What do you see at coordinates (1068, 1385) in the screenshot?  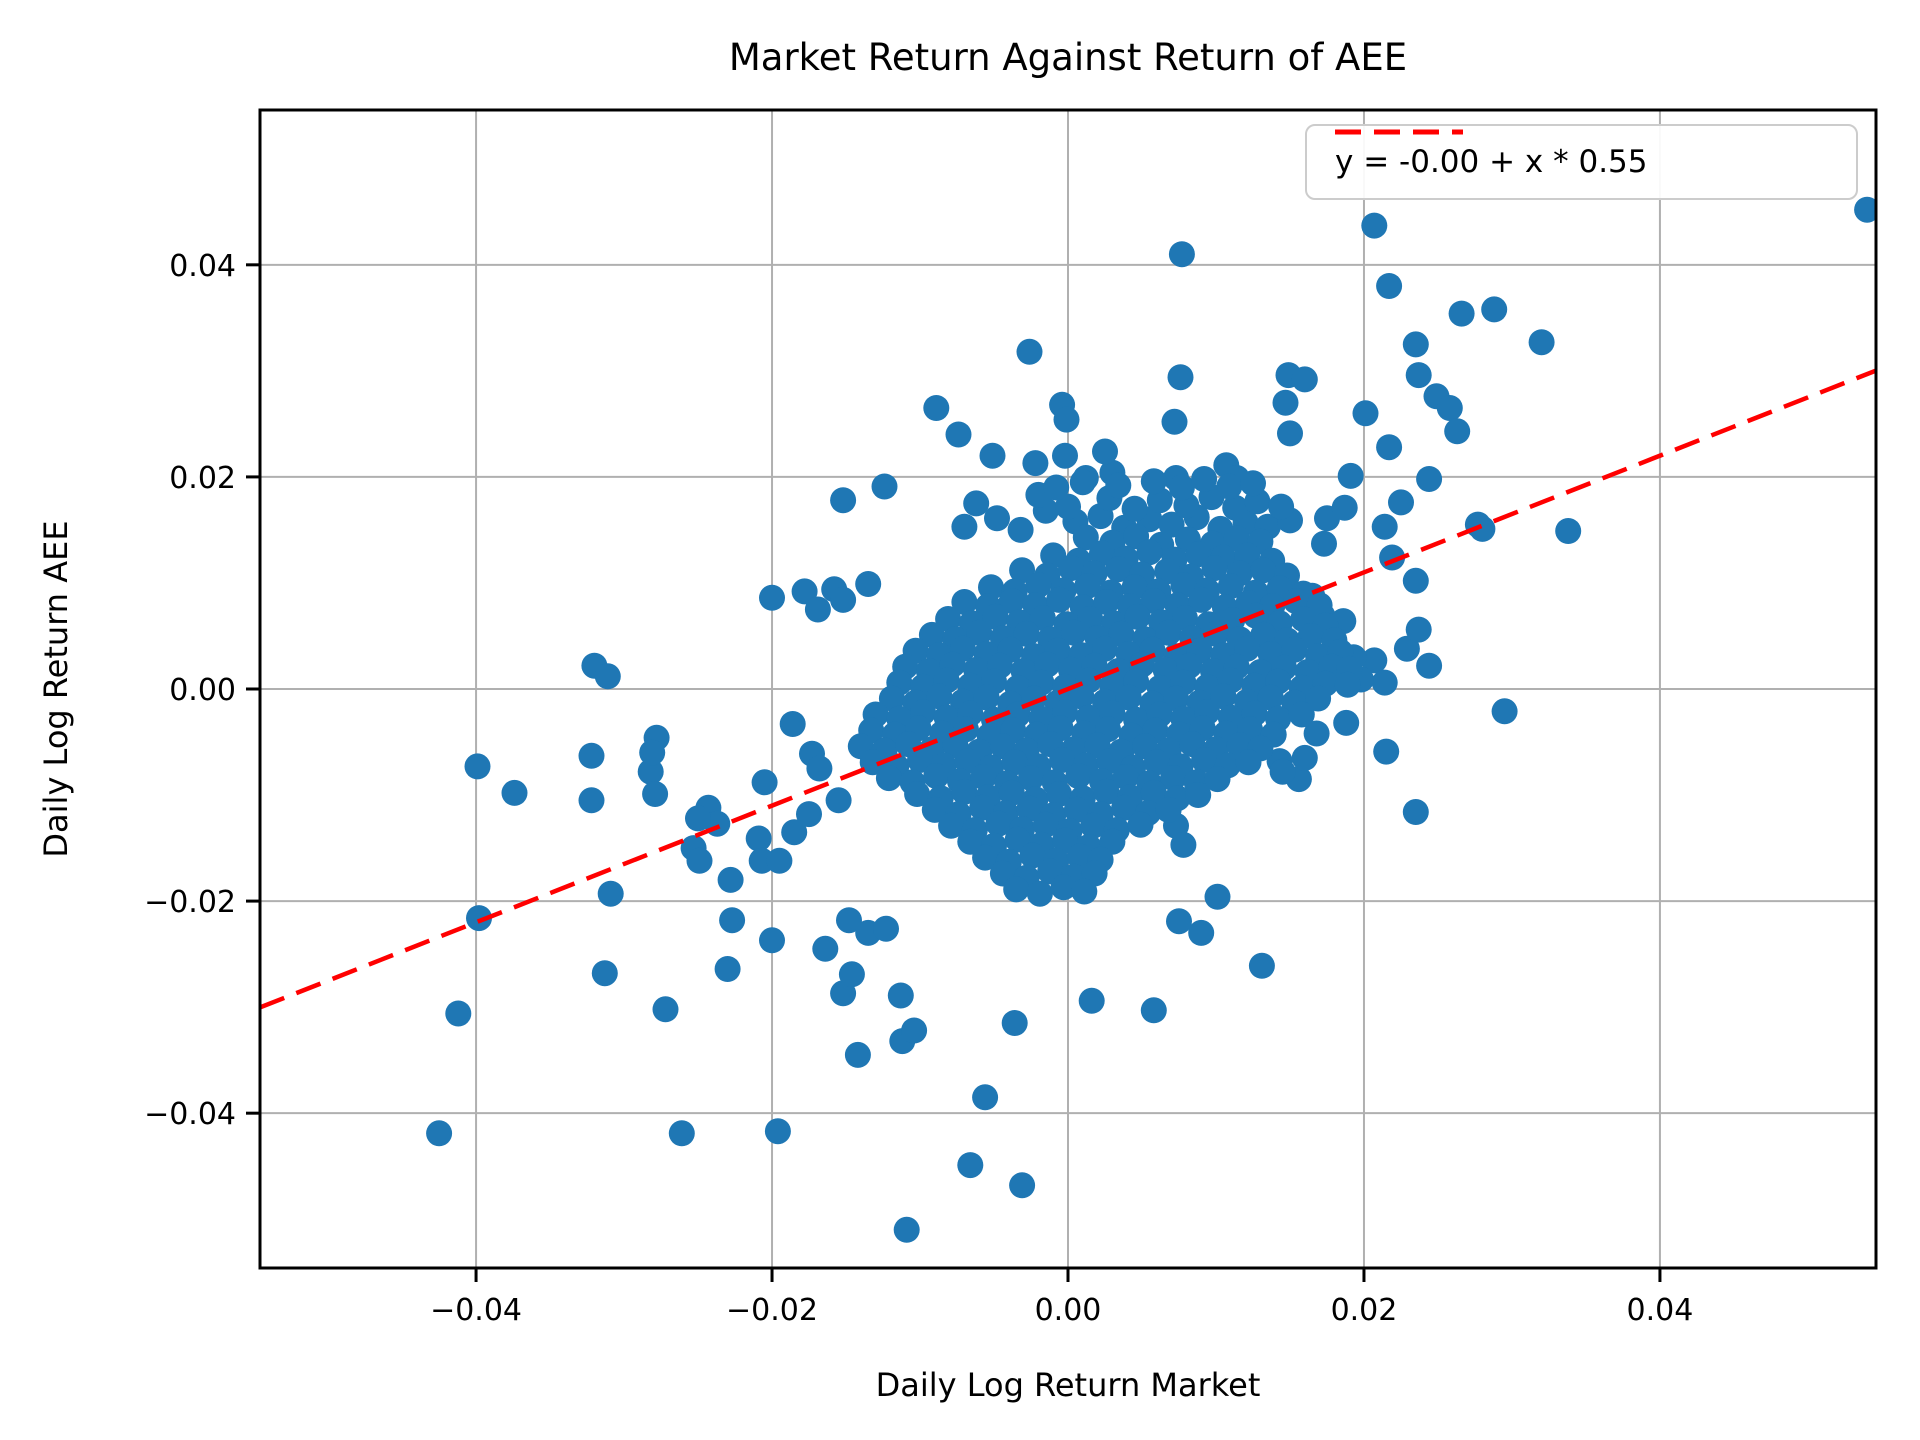 I see `x-axis-label: Daily Log Return Market` at bounding box center [1068, 1385].